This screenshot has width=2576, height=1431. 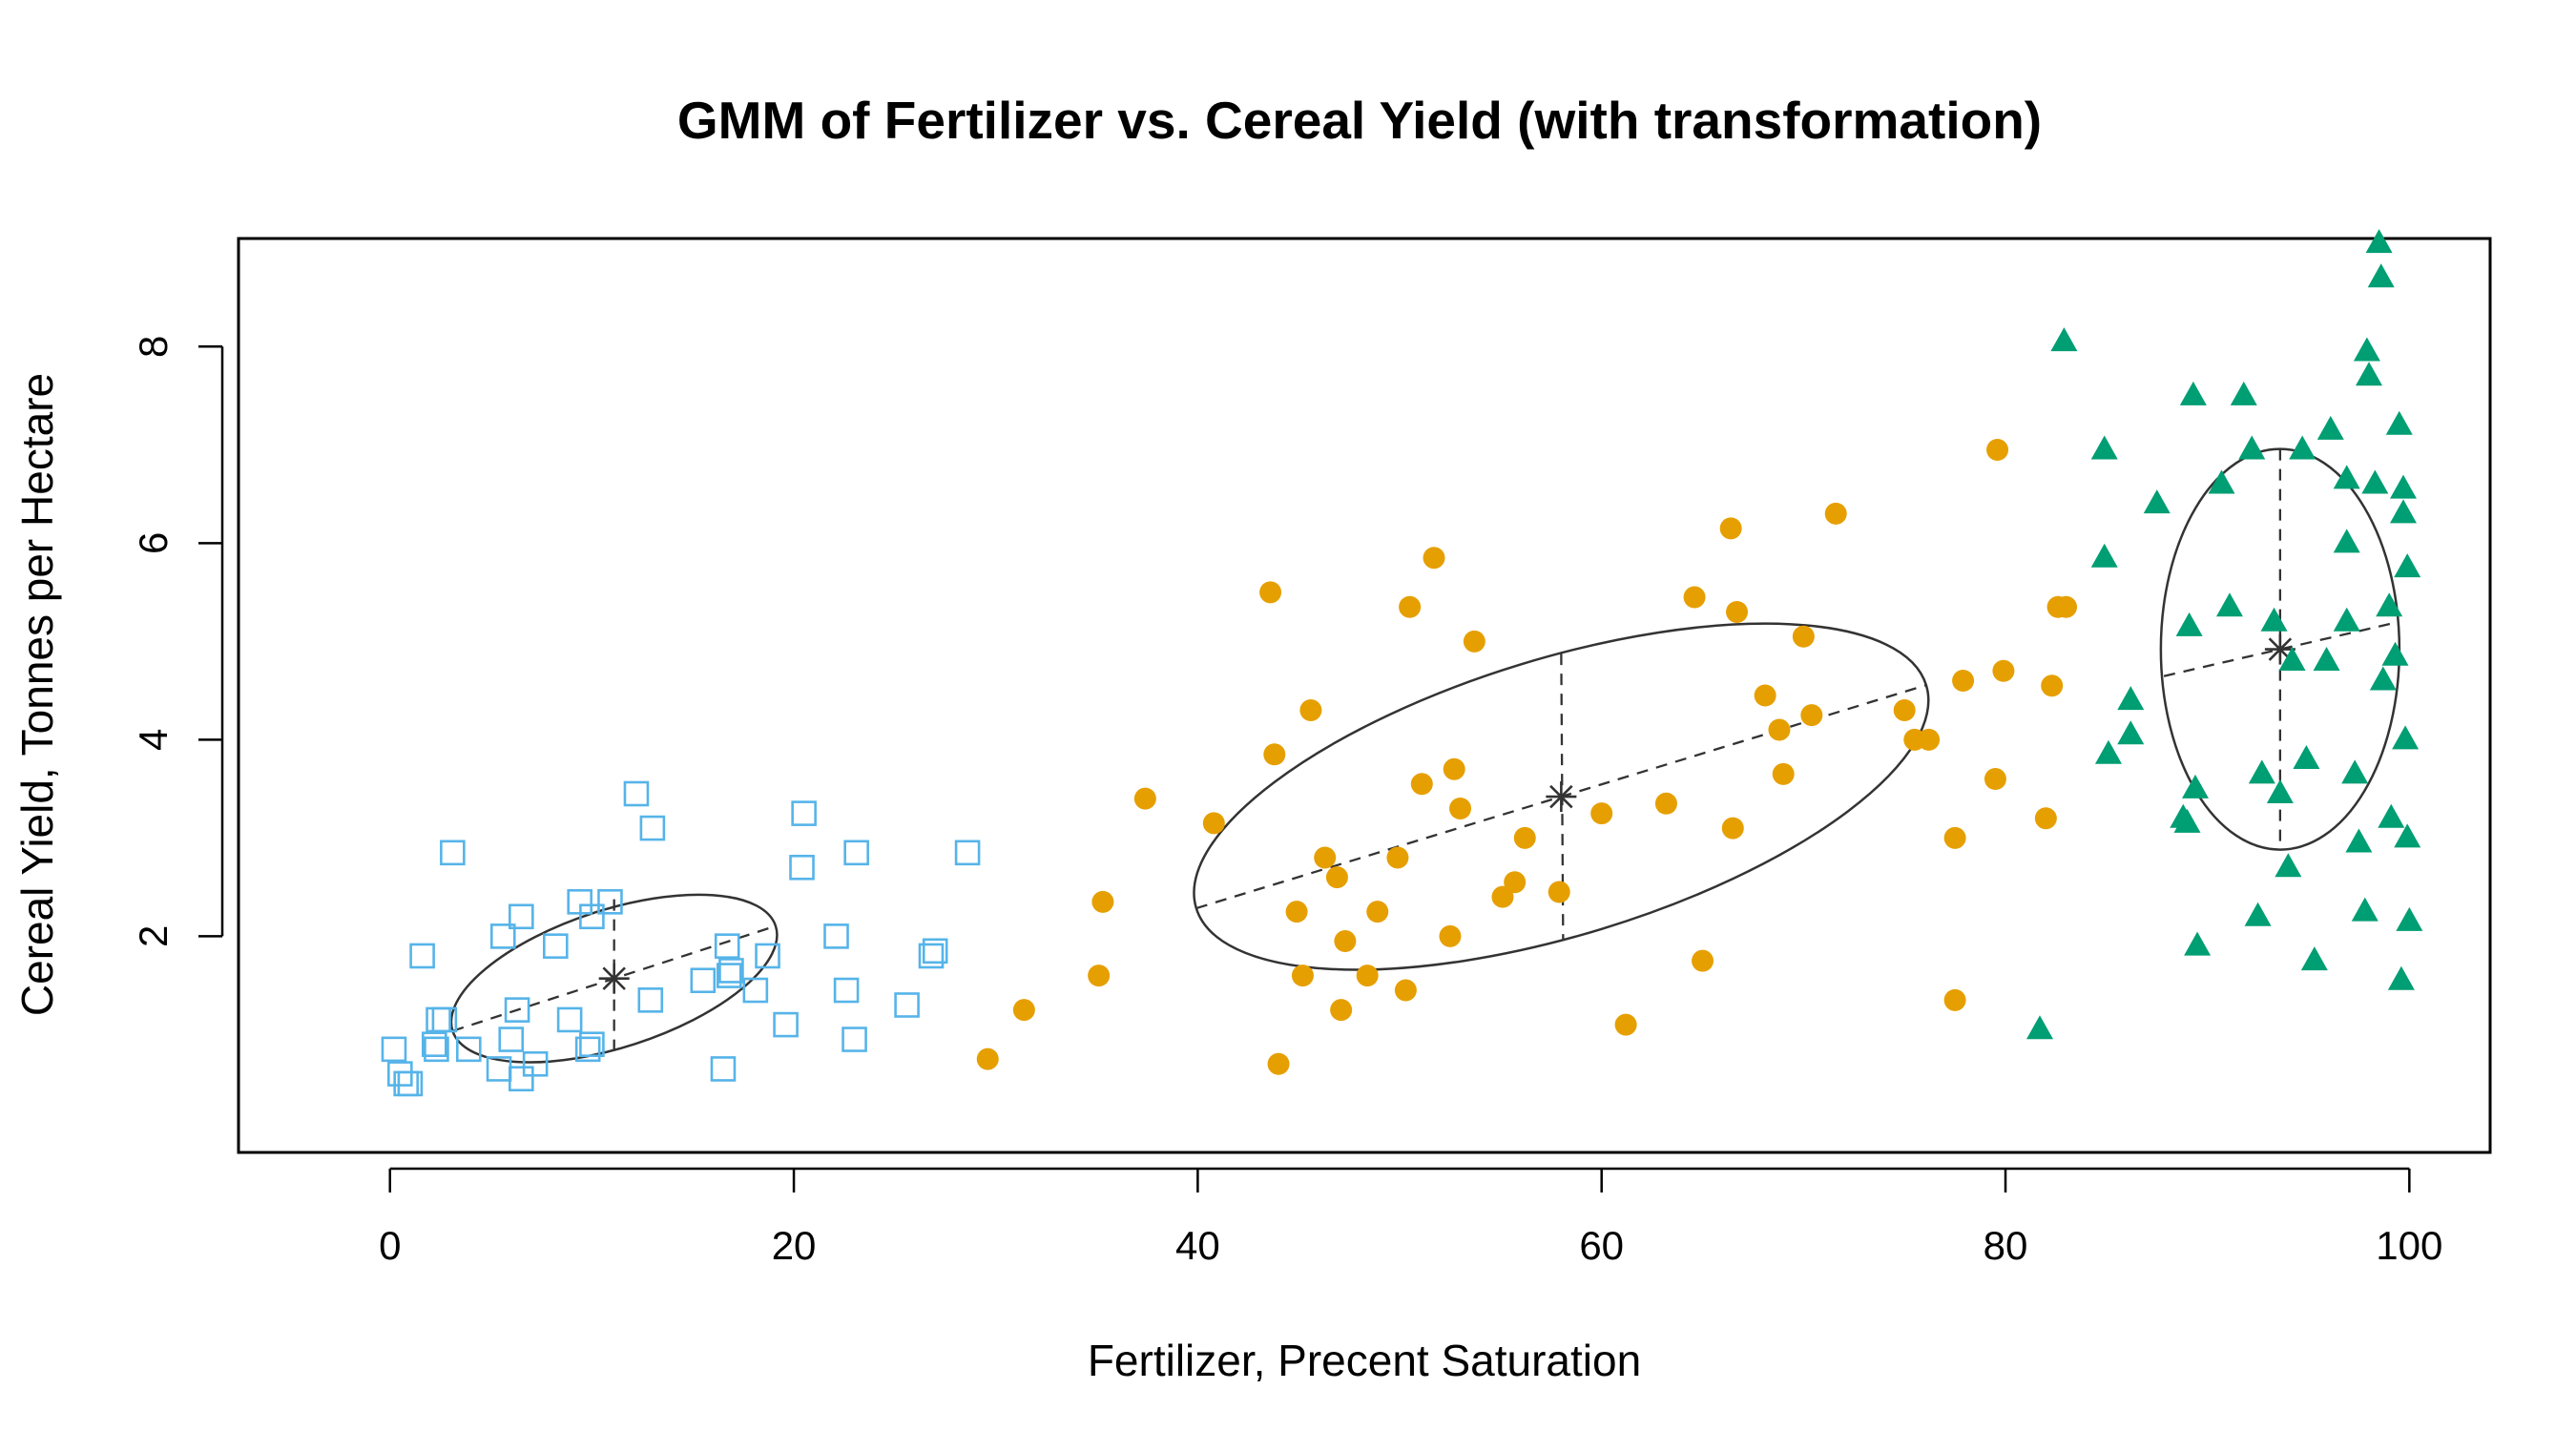 I want to click on x-axis: 0 20 40 60 80 100, so click(x=1410, y=1217).